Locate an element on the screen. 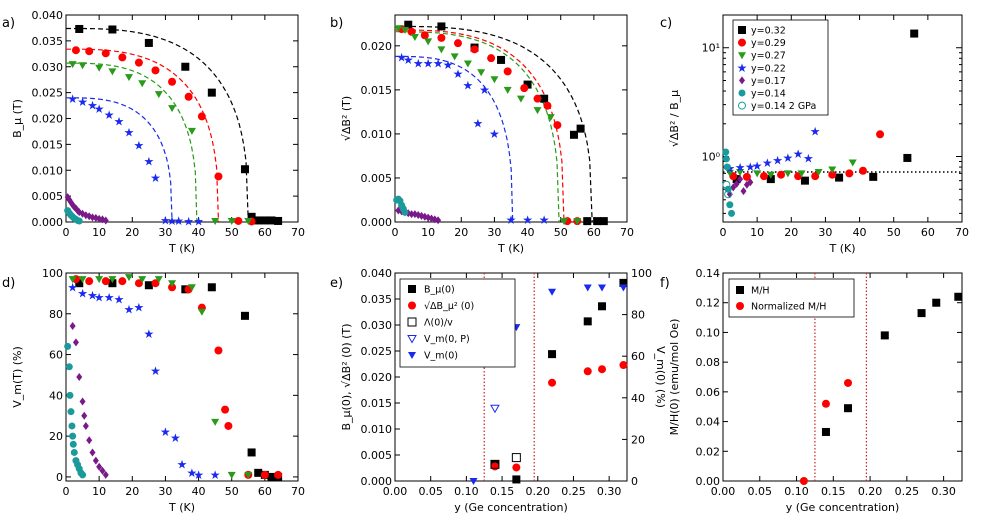 This screenshot has height=529, width=981. legend-label: M/H is located at coordinates (760, 291).